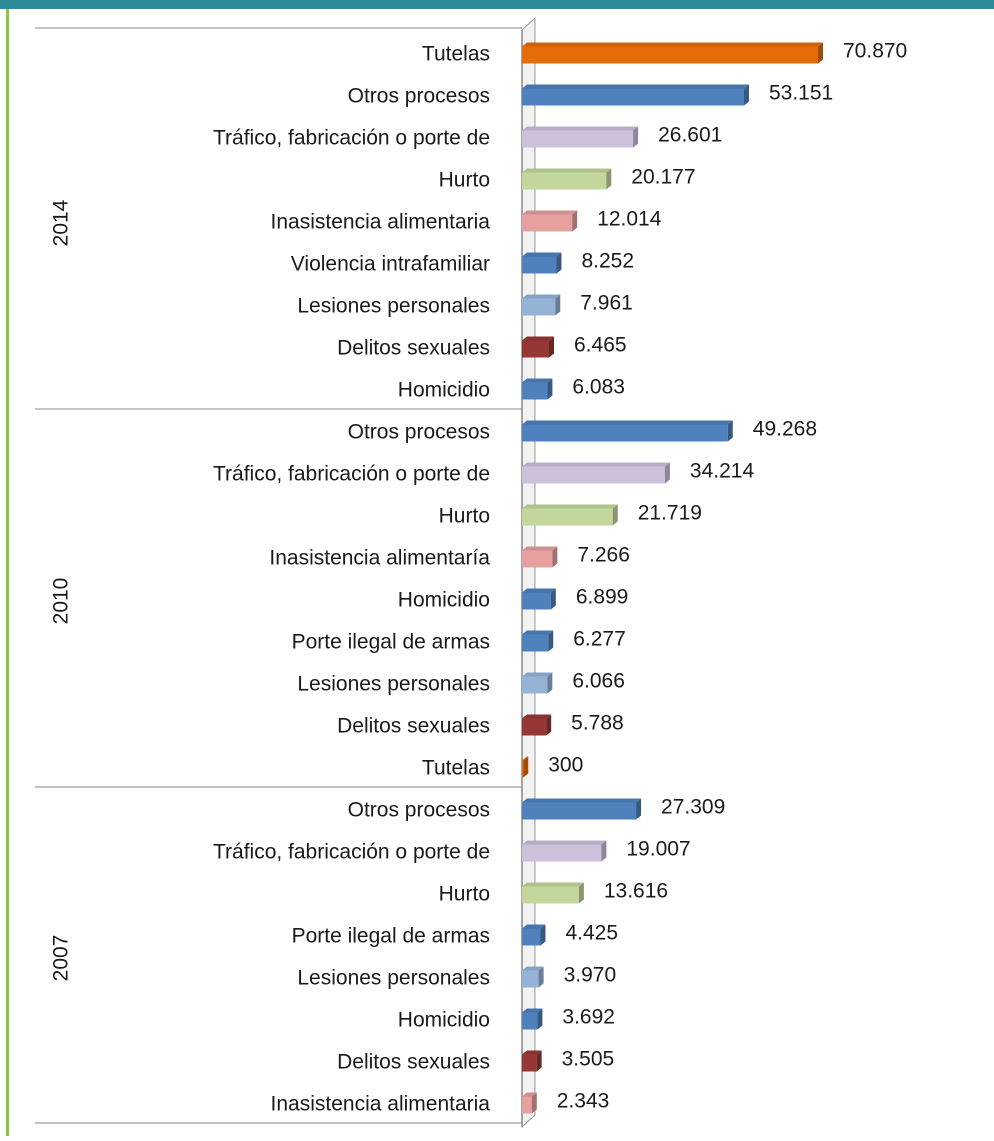 The height and width of the screenshot is (1141, 994). What do you see at coordinates (598, 681) in the screenshot?
I see `value-label: 6.066` at bounding box center [598, 681].